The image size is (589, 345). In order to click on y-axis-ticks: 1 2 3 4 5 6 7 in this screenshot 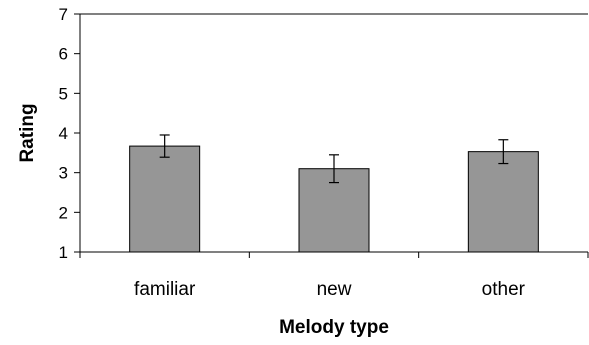, I will do `click(69, 133)`.